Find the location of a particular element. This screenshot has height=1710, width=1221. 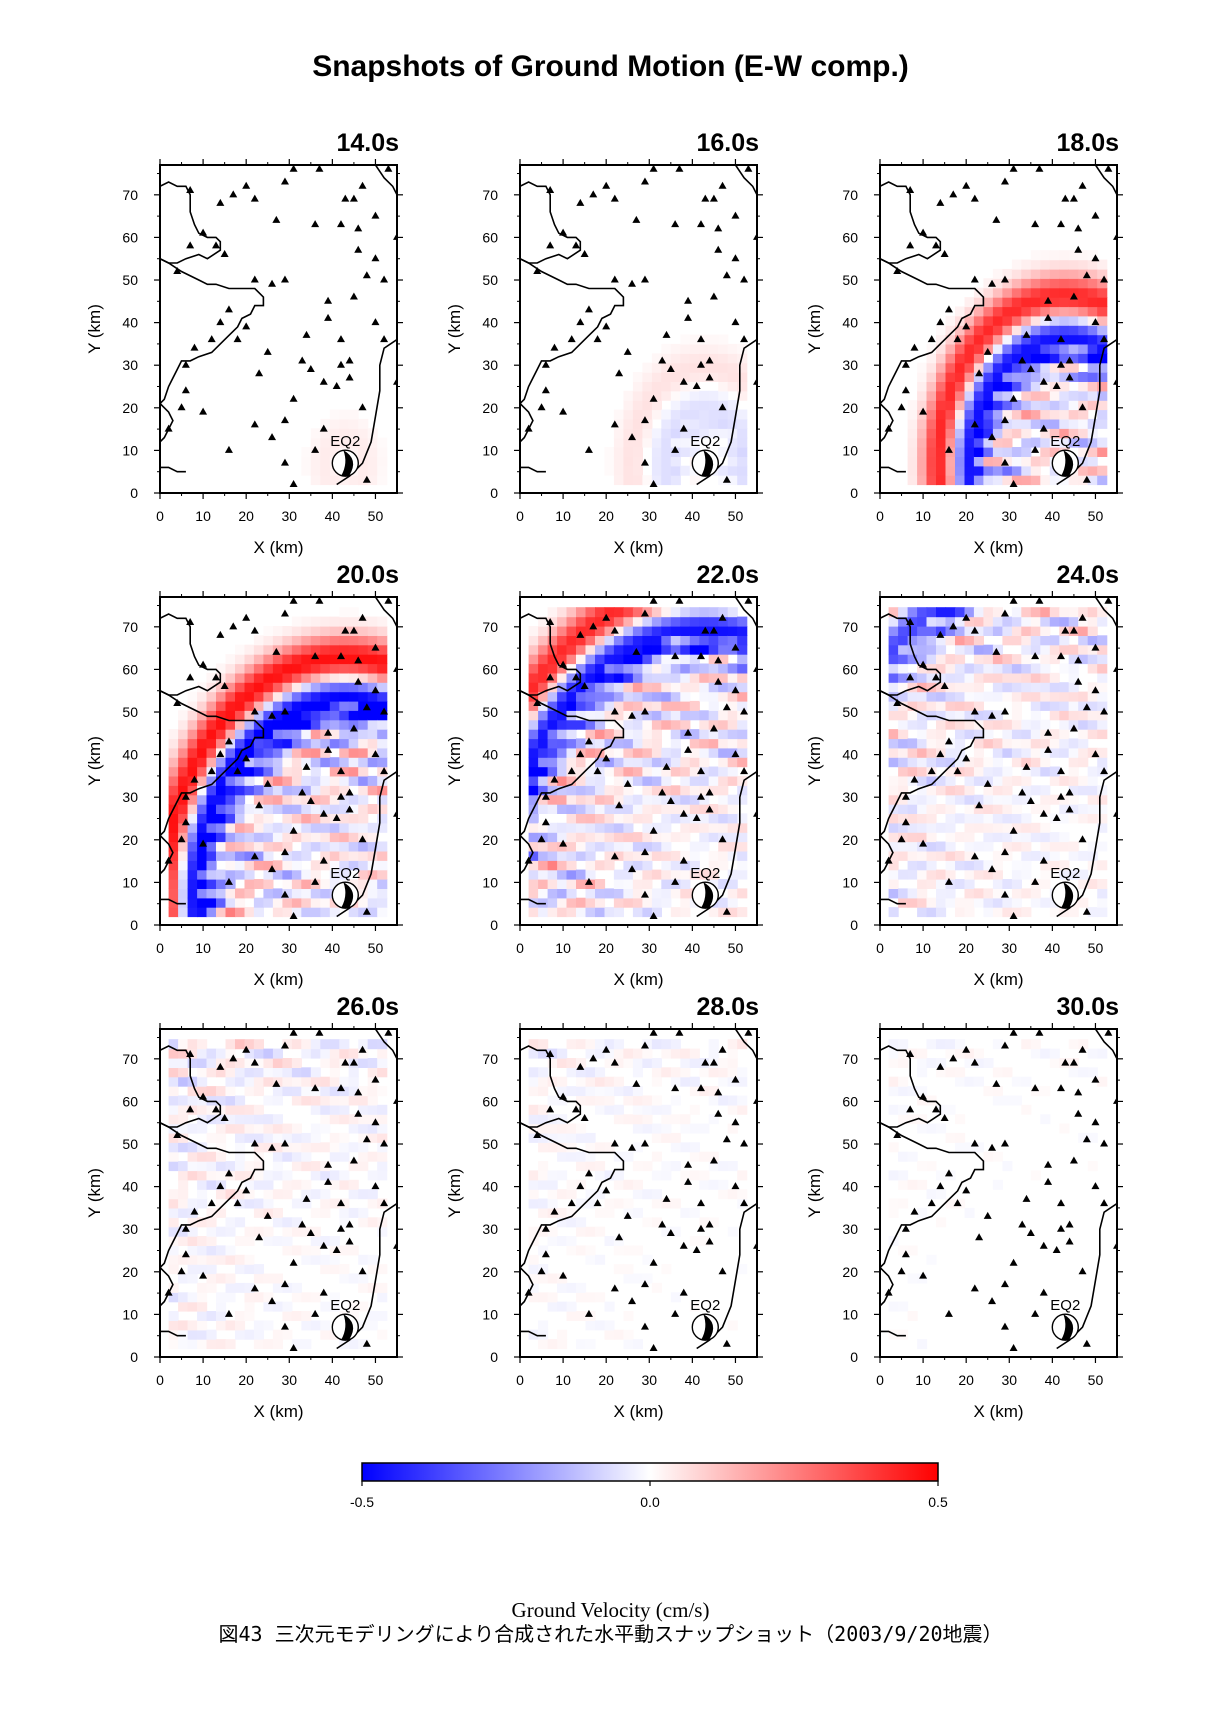

y-axis-label: Y (km) is located at coordinates (814, 329).